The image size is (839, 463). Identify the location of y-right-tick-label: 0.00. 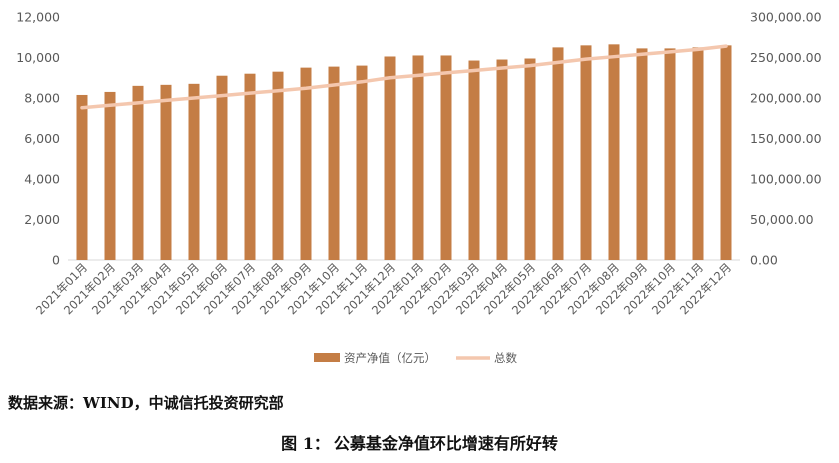
(764, 260).